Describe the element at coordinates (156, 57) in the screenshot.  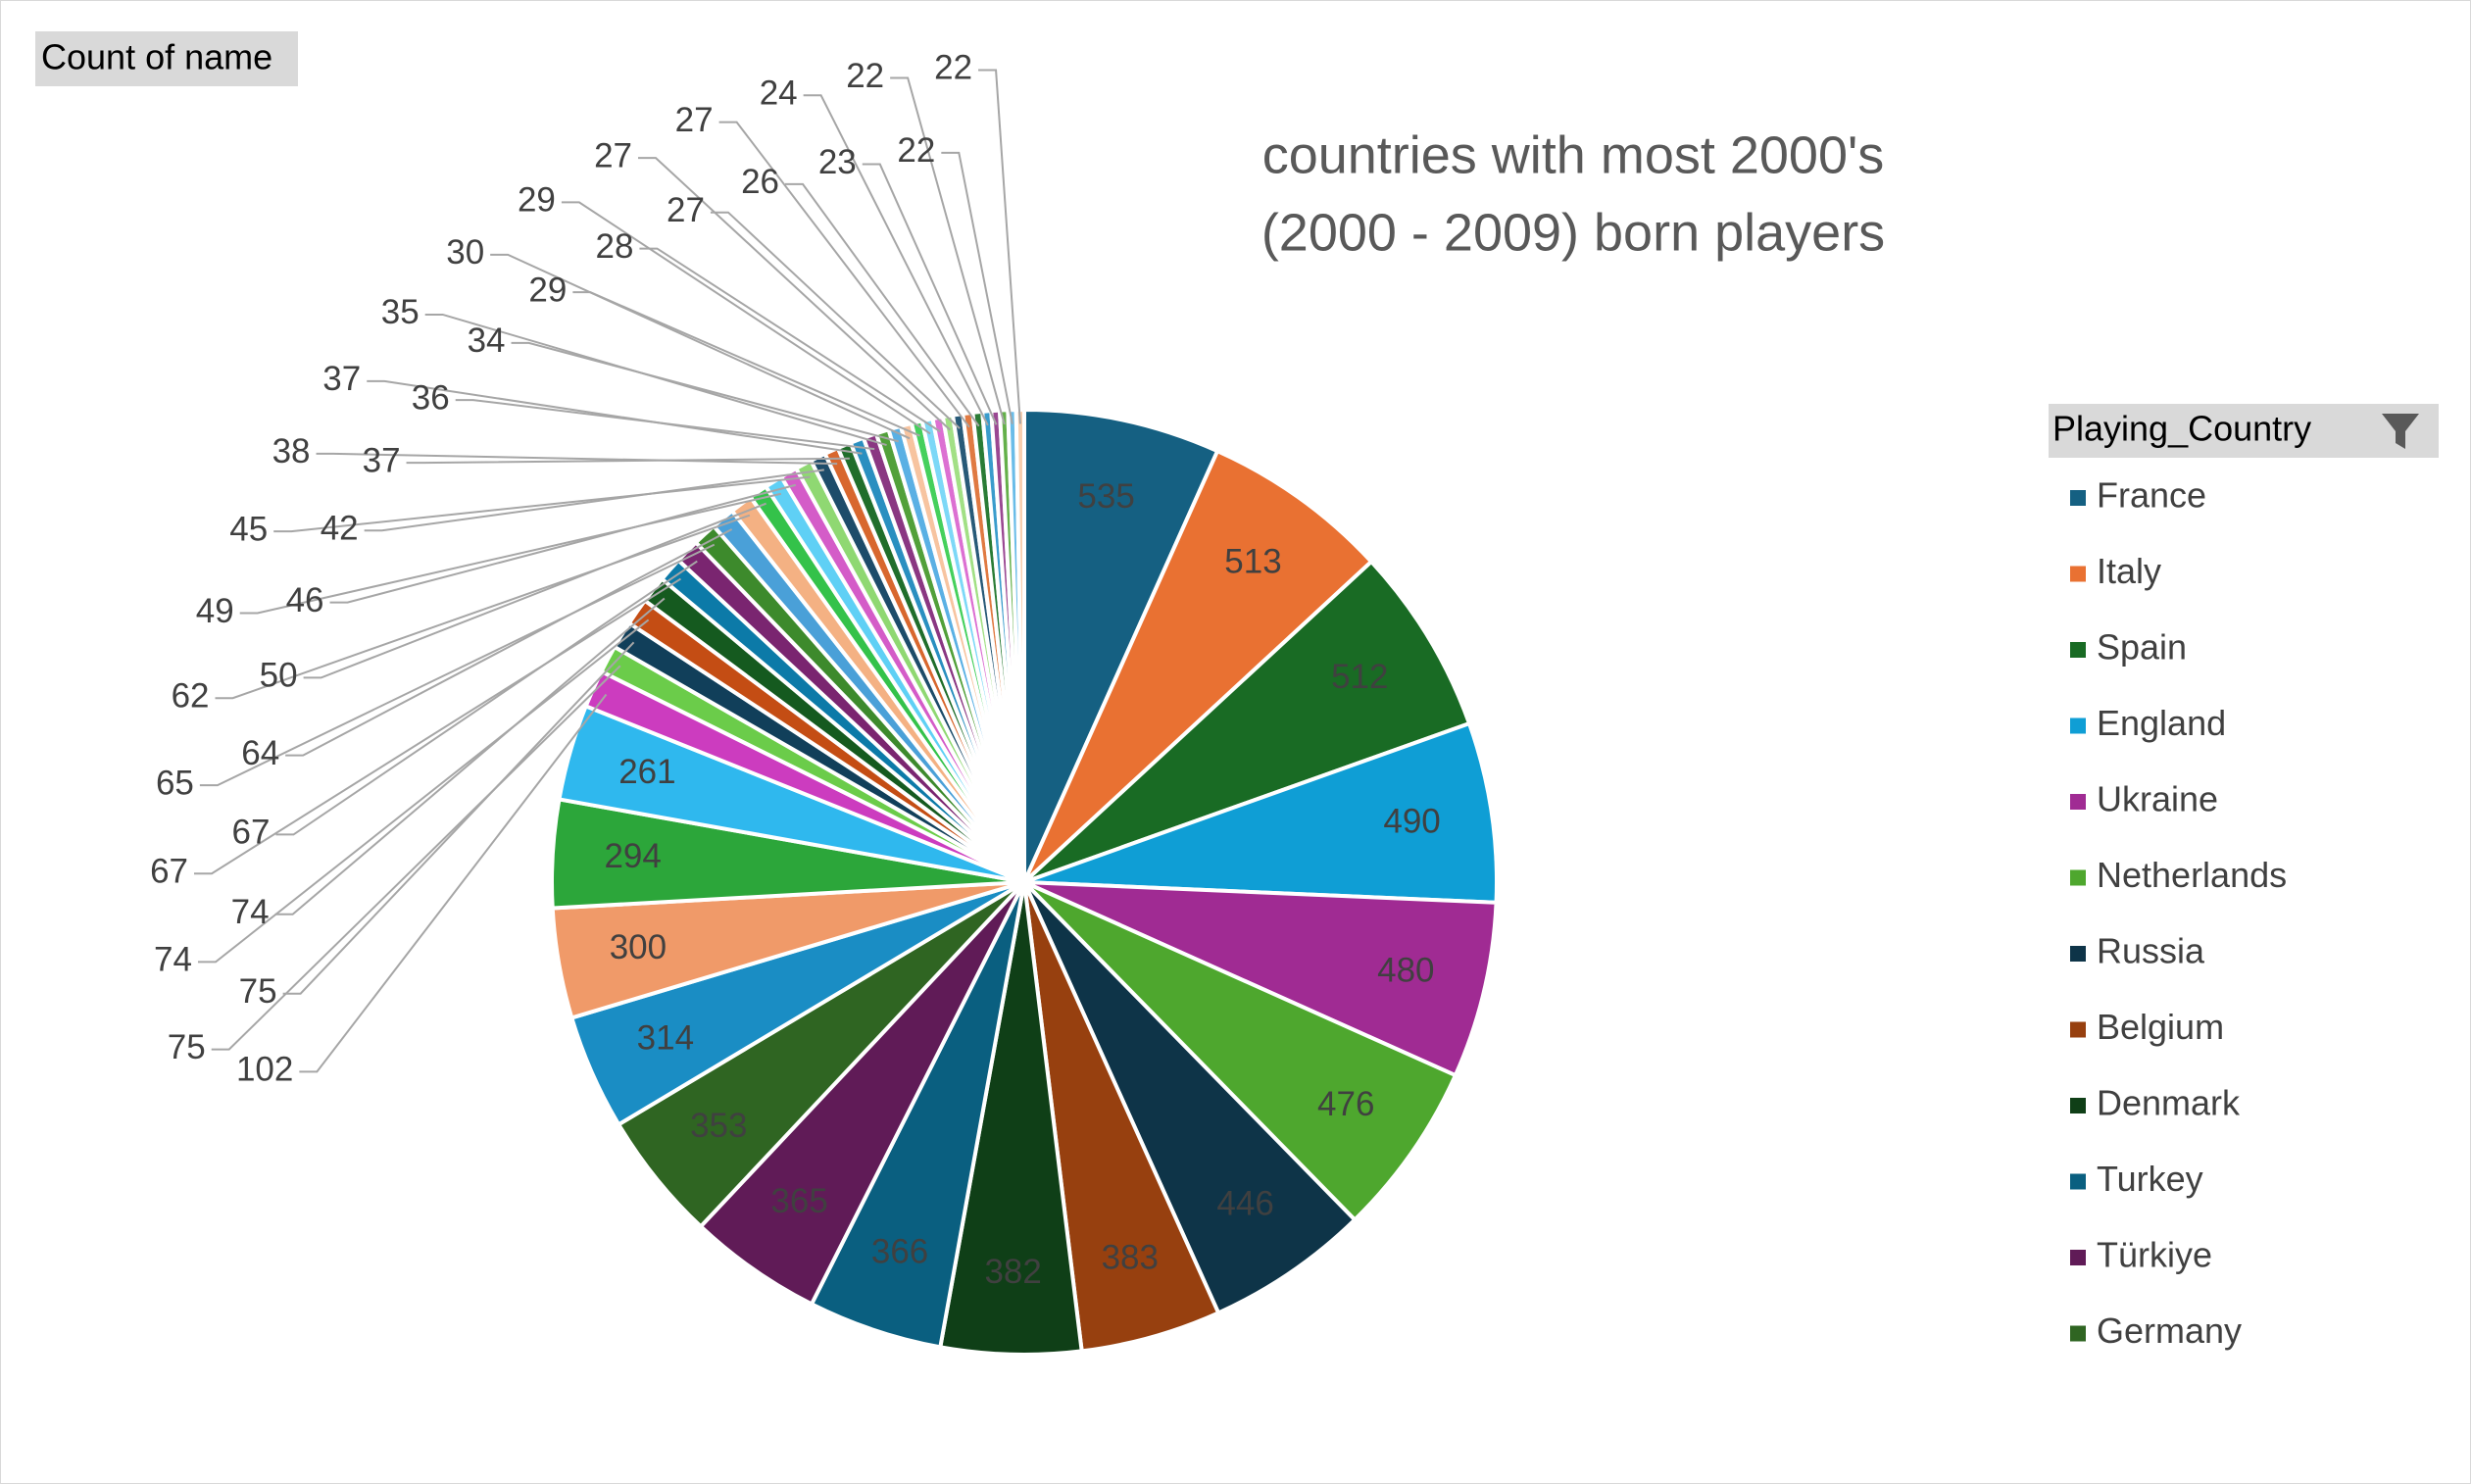
I see `field-button-label: Count of name` at that location.